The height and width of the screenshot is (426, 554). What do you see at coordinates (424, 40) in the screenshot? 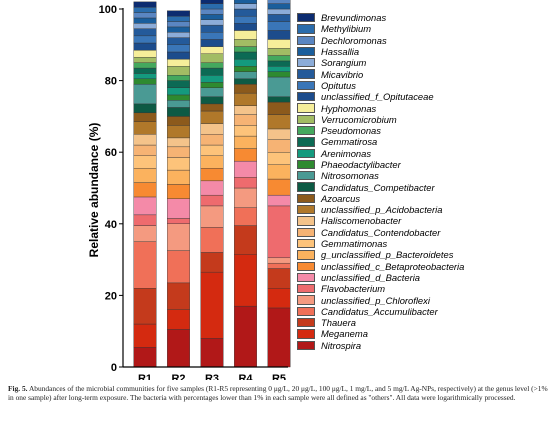
I see `legend-item: Dechloromonas` at bounding box center [424, 40].